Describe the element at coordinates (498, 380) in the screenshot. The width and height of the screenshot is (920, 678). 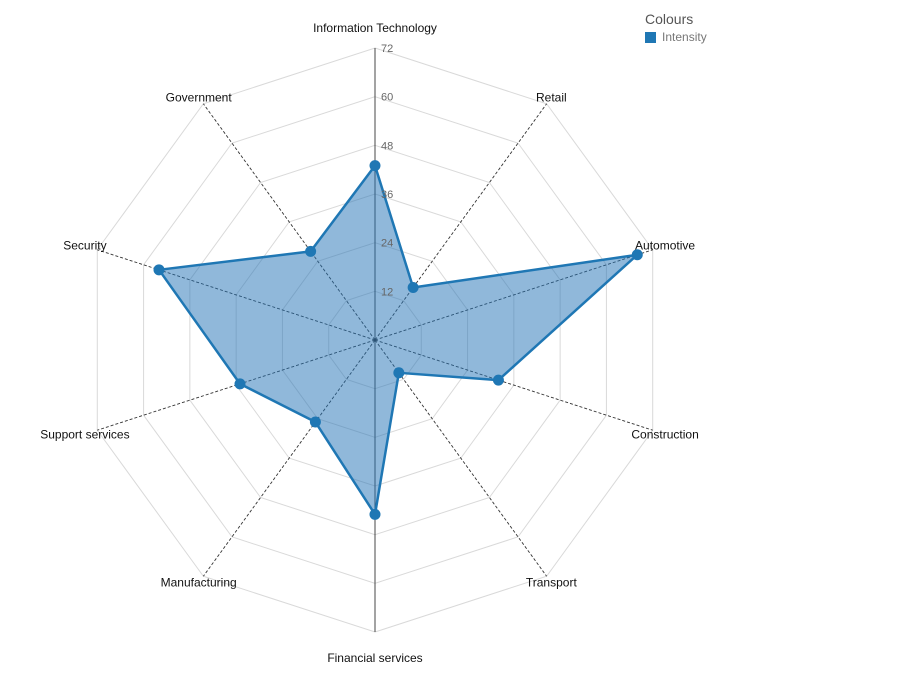
I see `data-point-construction` at that location.